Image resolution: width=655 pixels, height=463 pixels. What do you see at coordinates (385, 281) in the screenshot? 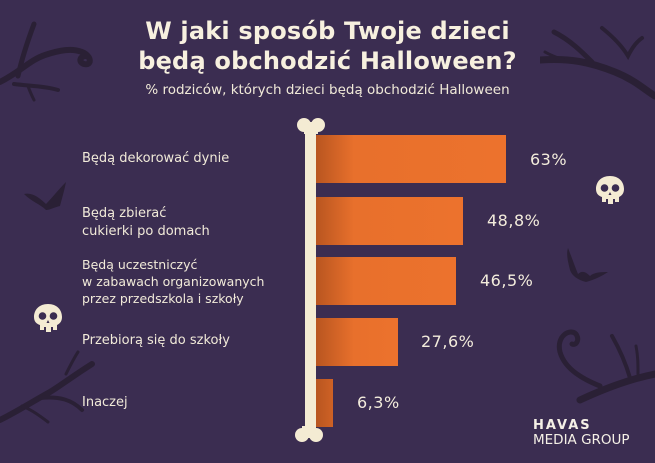
I see `bar-school-events` at bounding box center [385, 281].